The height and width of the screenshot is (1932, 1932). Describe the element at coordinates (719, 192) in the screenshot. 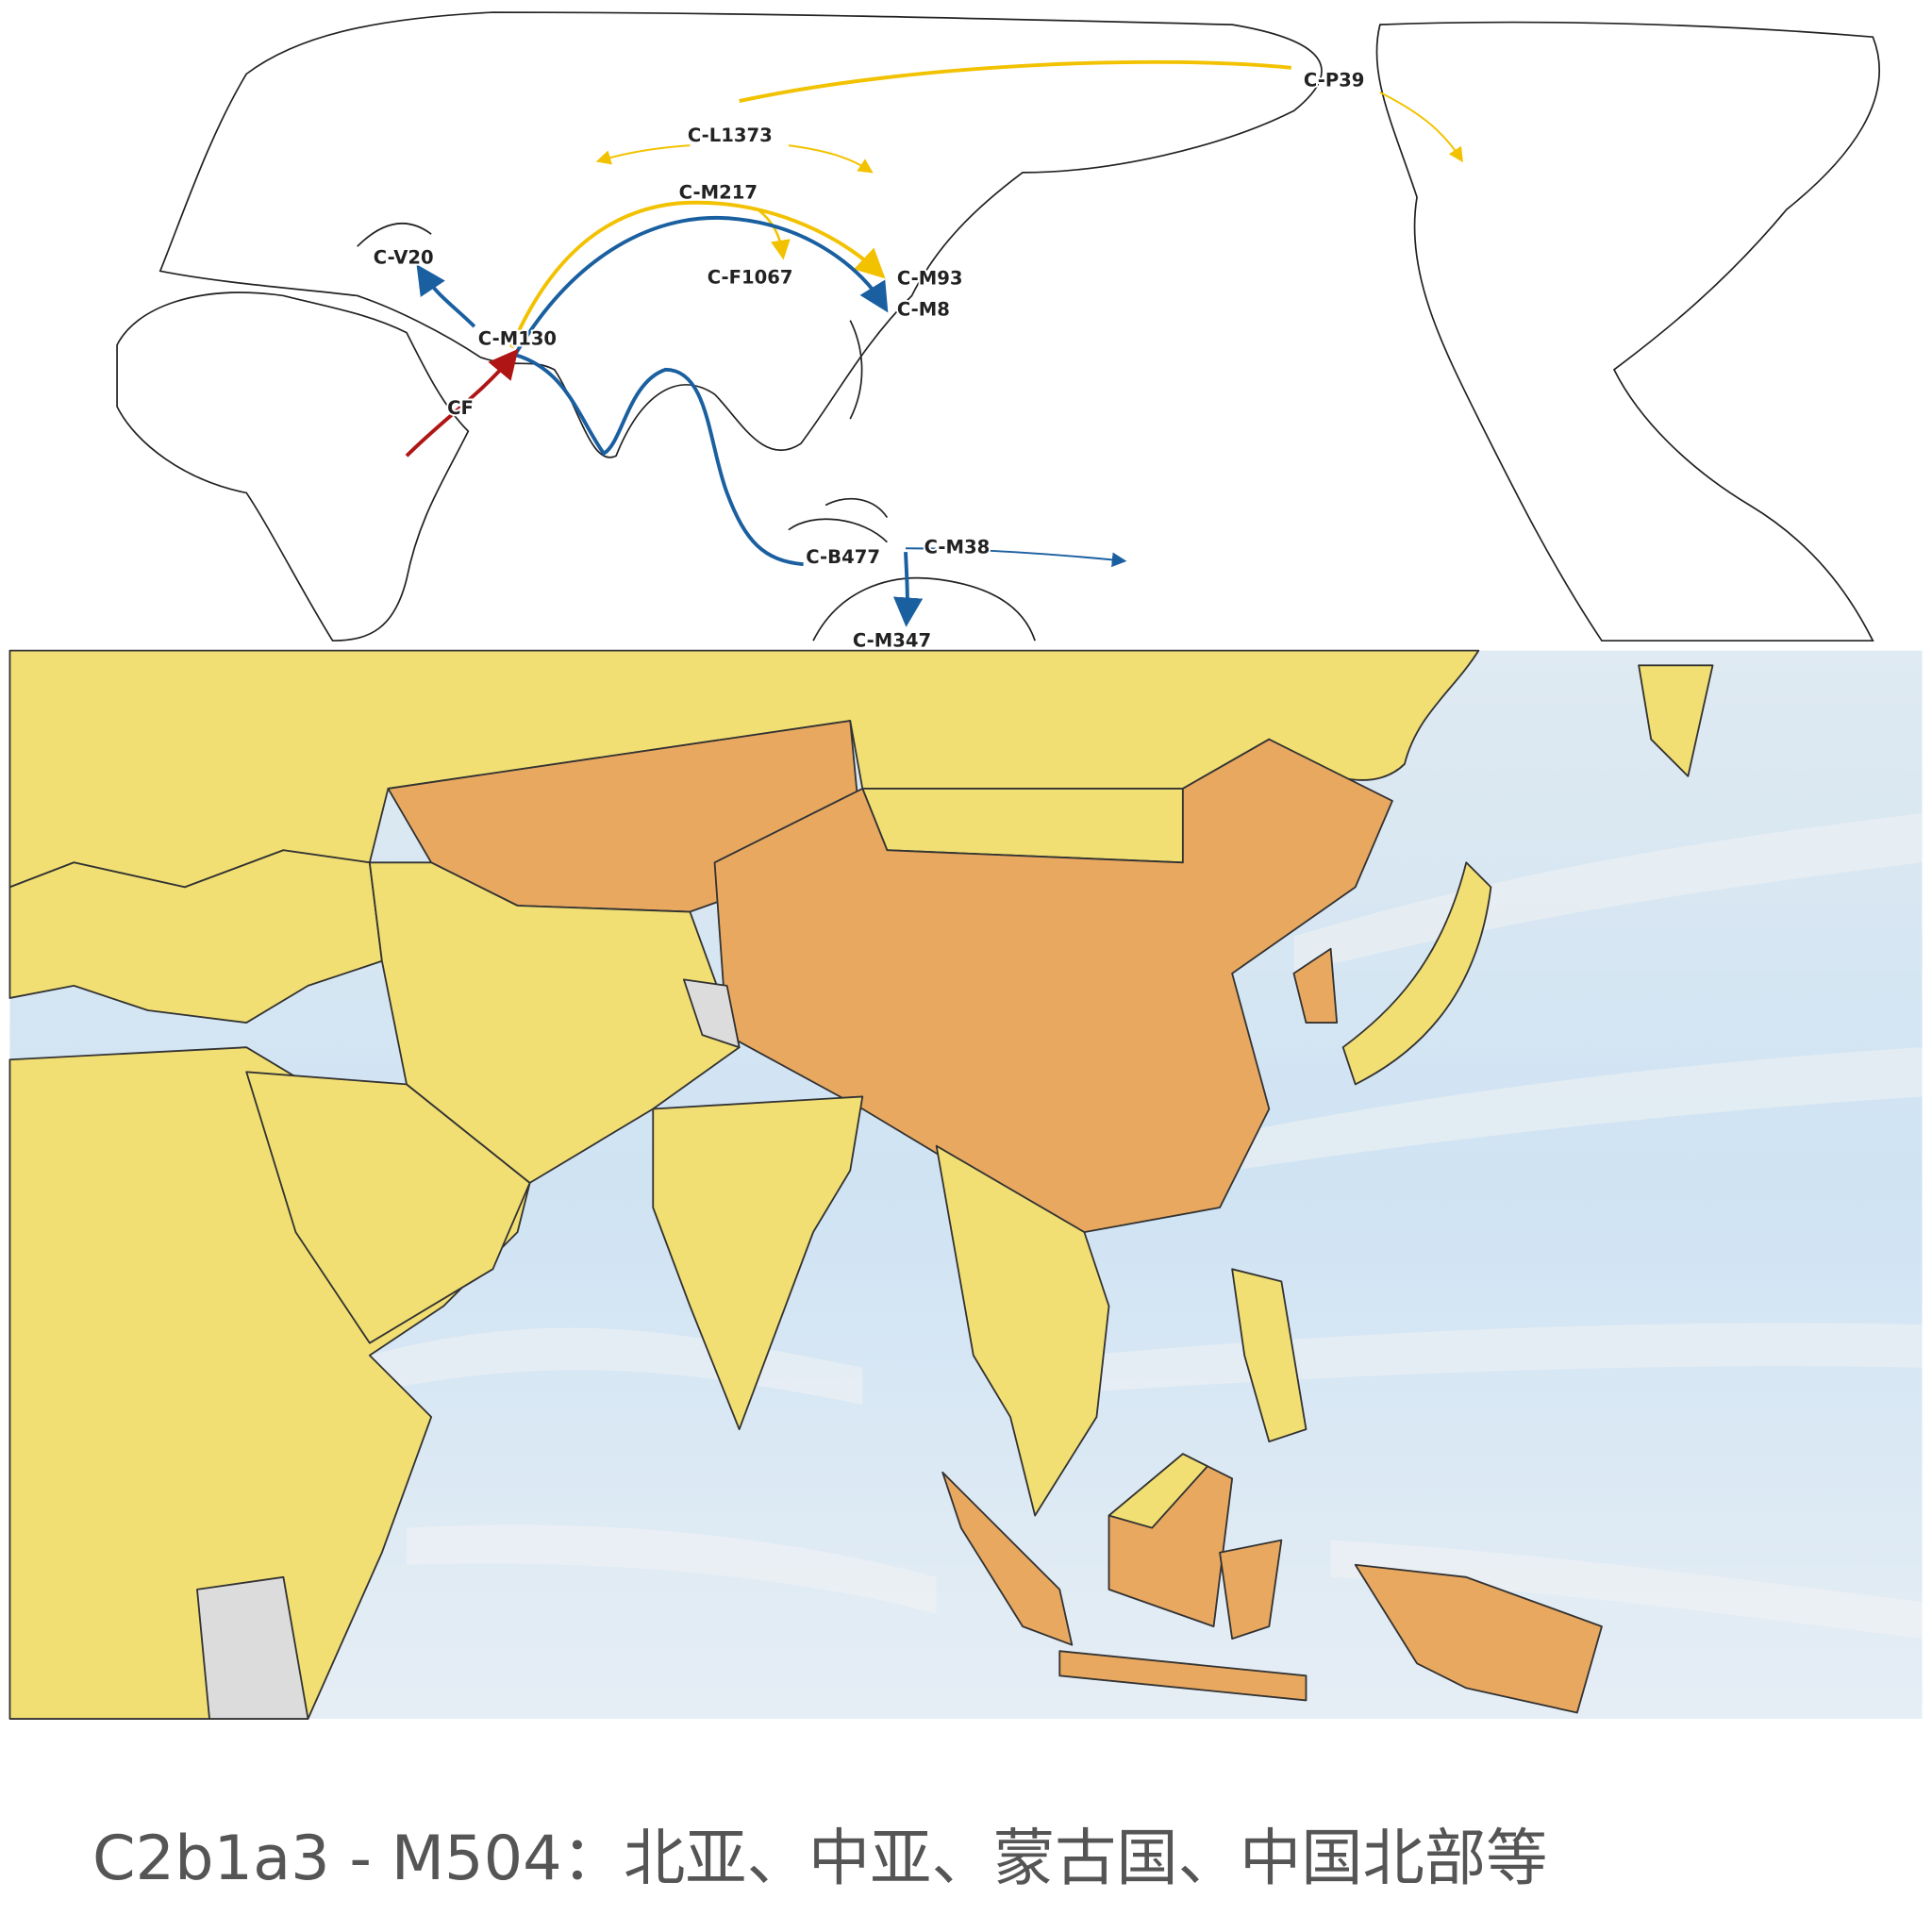

I see `route-label: C-M217` at that location.